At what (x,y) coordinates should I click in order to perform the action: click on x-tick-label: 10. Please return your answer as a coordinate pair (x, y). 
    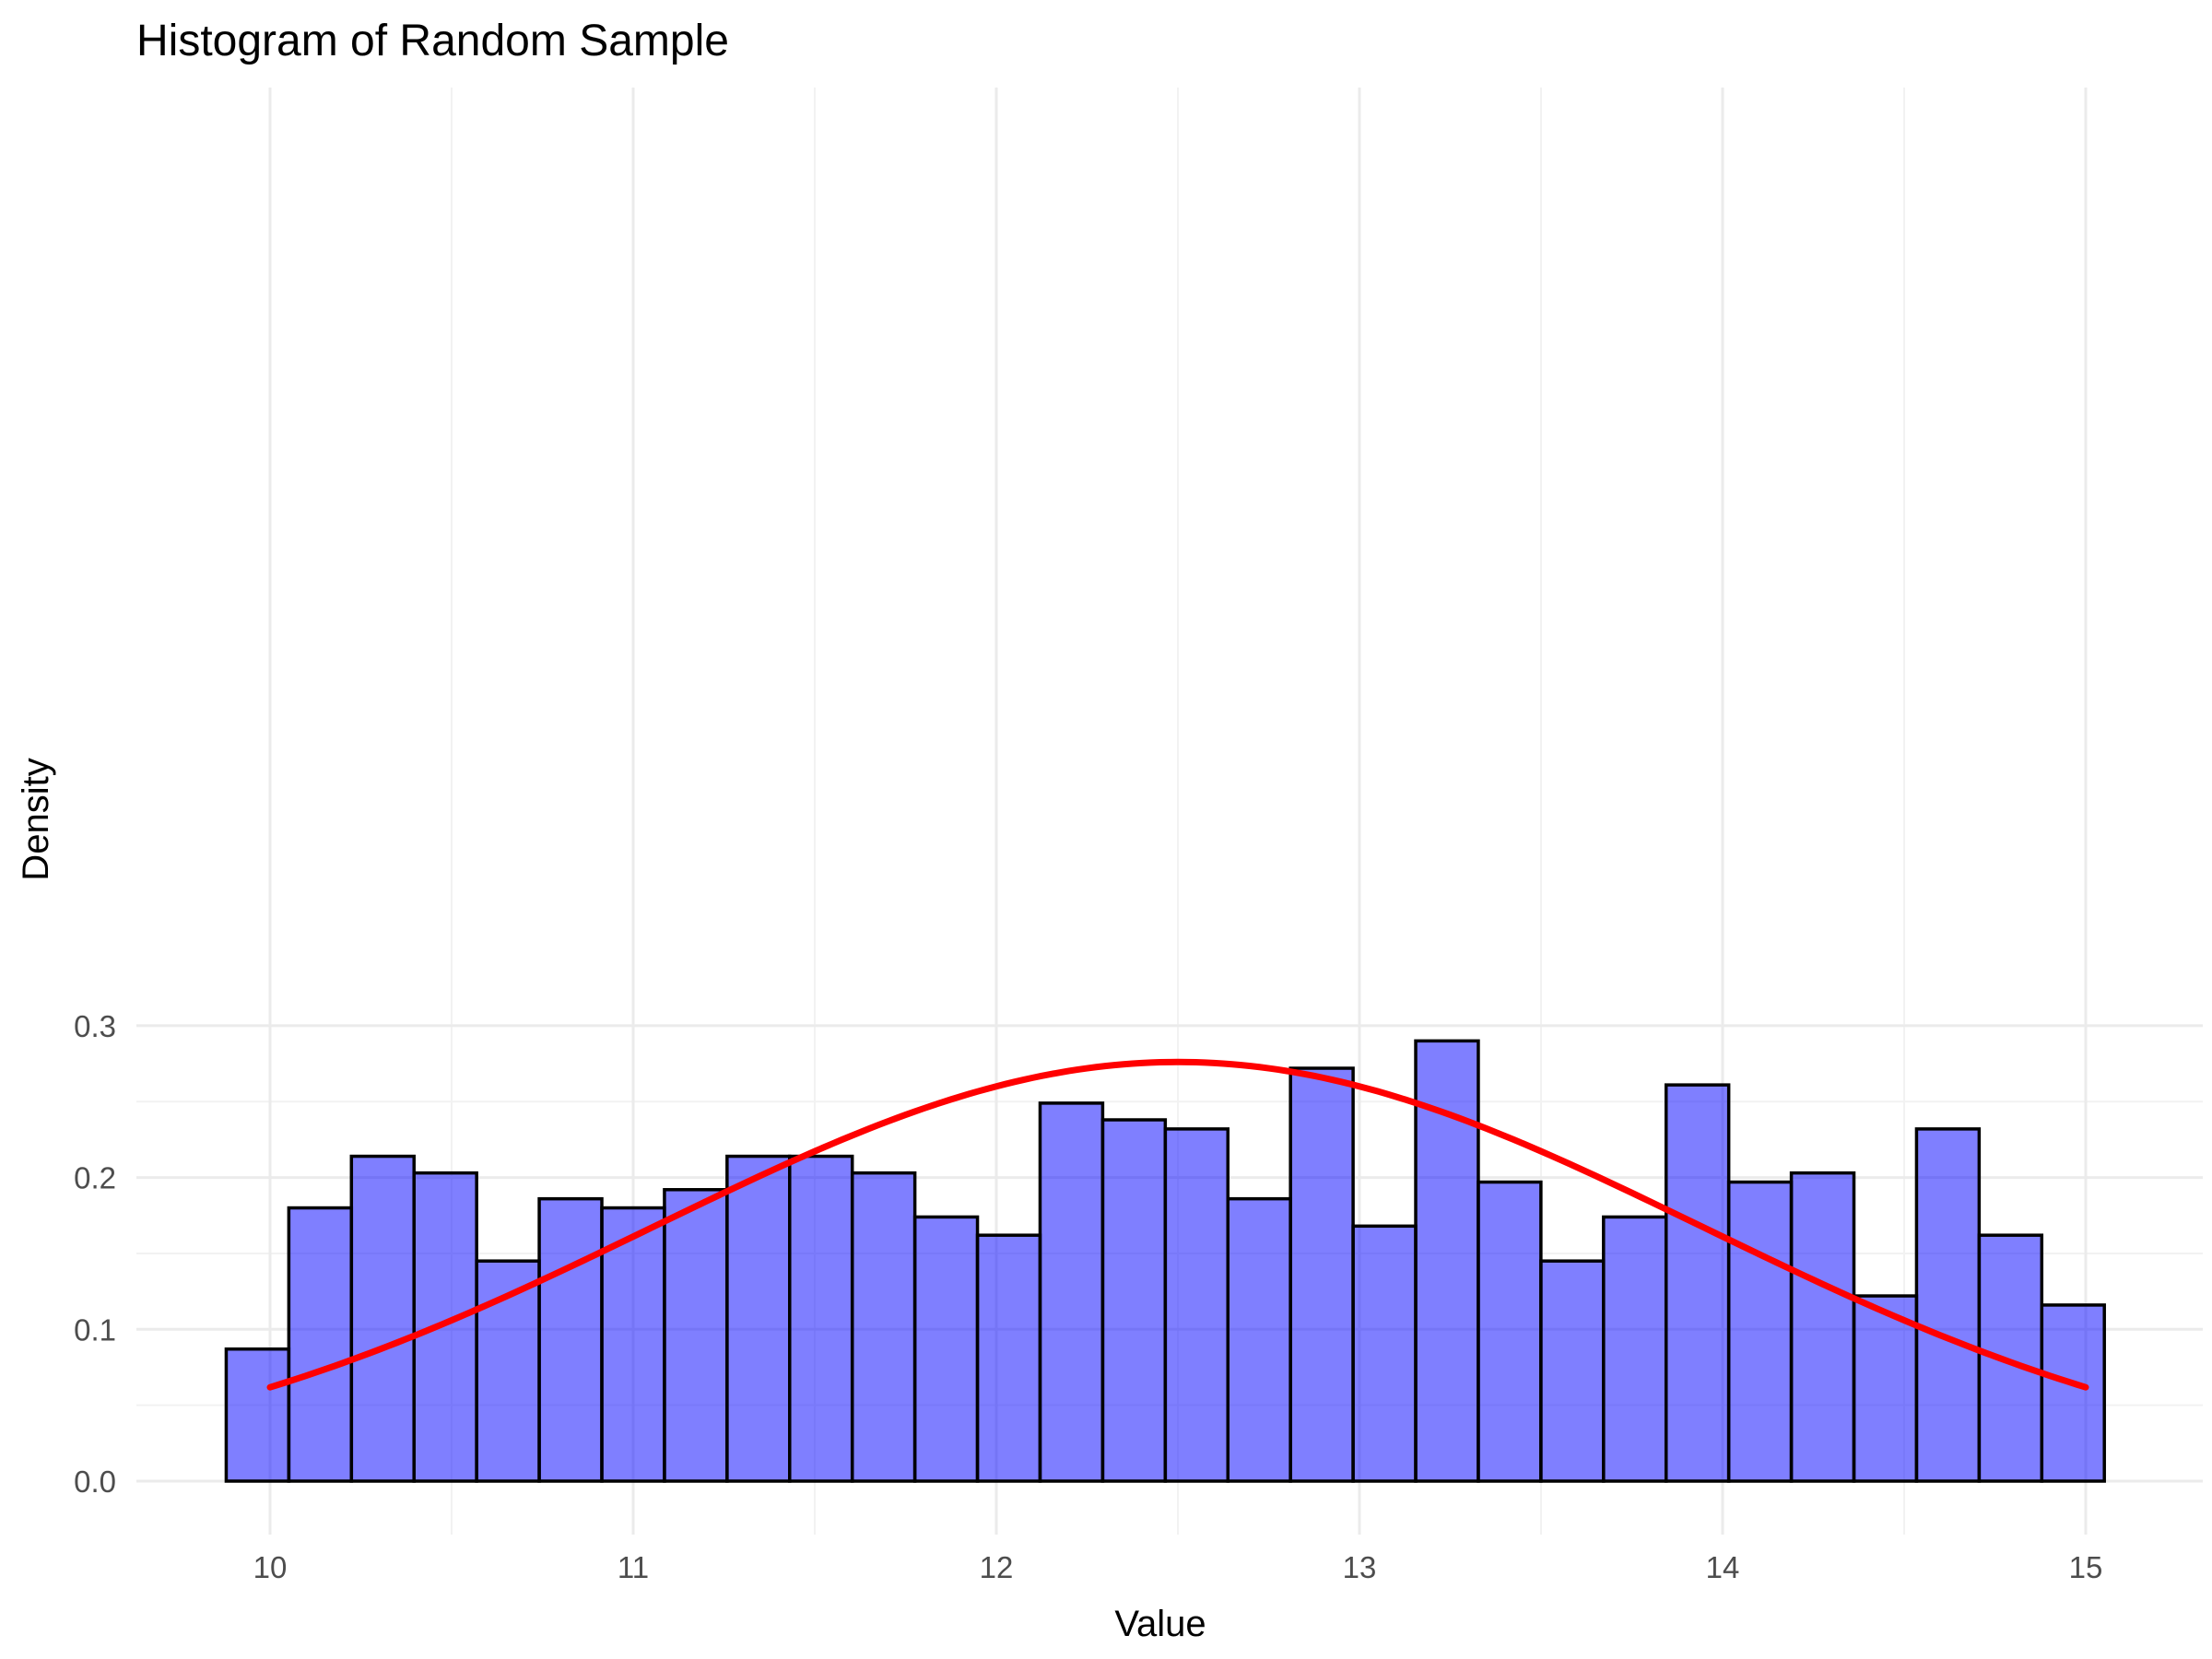
    Looking at the image, I should click on (270, 1567).